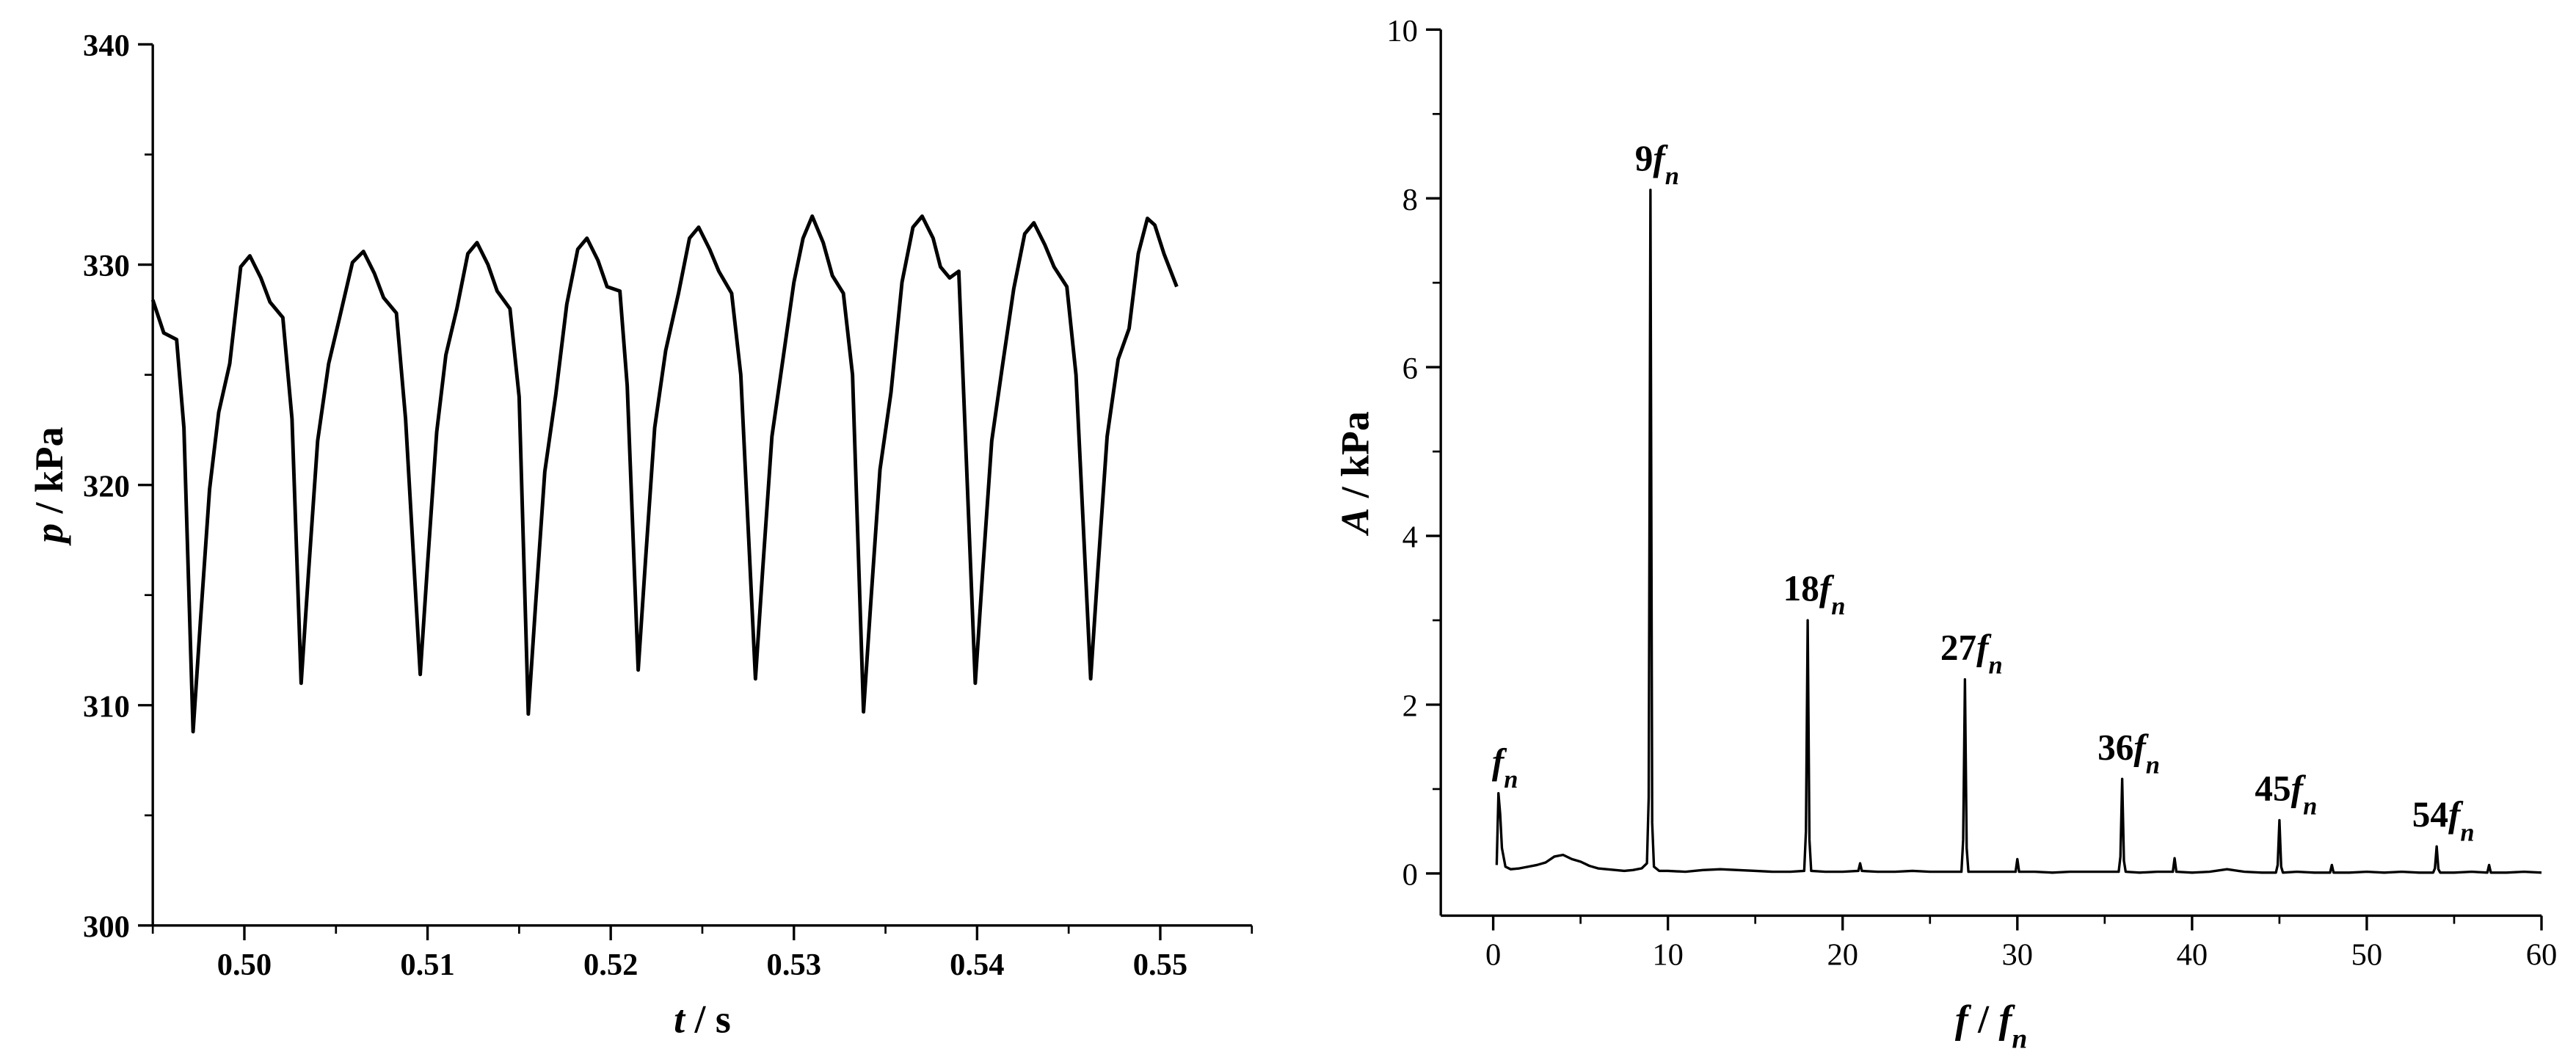  What do you see at coordinates (2018, 955) in the screenshot?
I see `x-tick-label: 30` at bounding box center [2018, 955].